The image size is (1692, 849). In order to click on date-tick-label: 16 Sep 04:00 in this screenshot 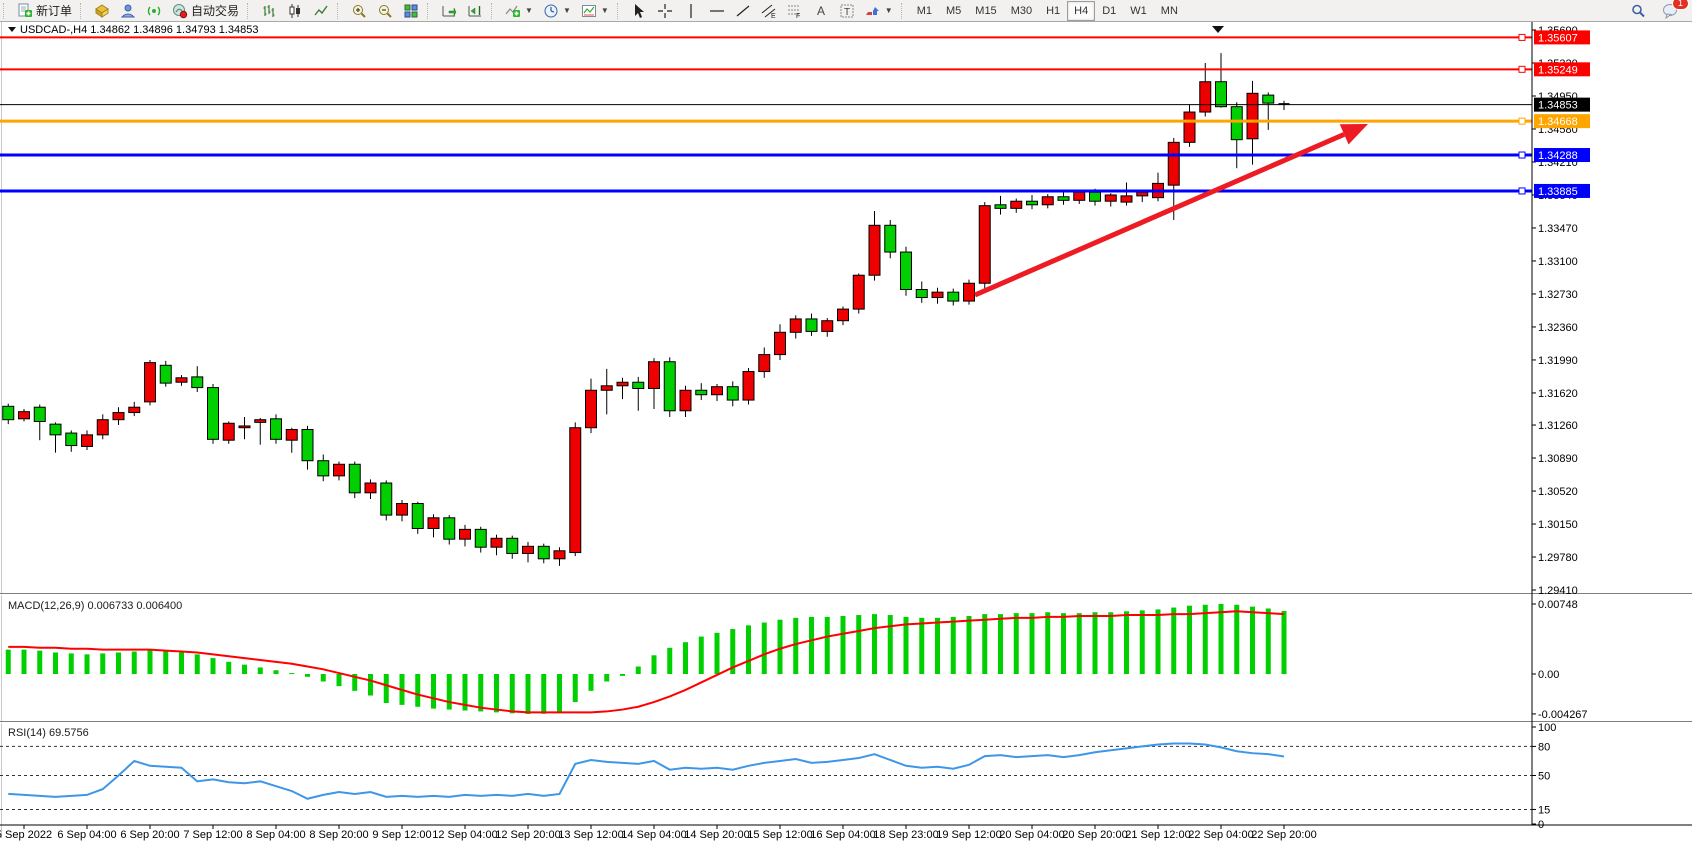, I will do `click(842, 835)`.